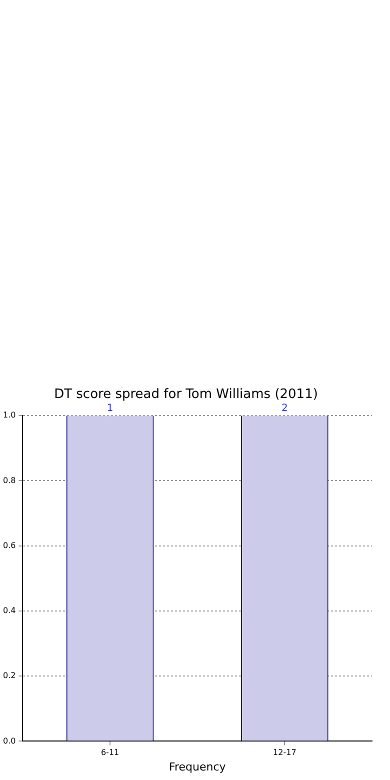 The image size is (390, 780). What do you see at coordinates (9, 545) in the screenshot?
I see `y-tick-label: 0.6` at bounding box center [9, 545].